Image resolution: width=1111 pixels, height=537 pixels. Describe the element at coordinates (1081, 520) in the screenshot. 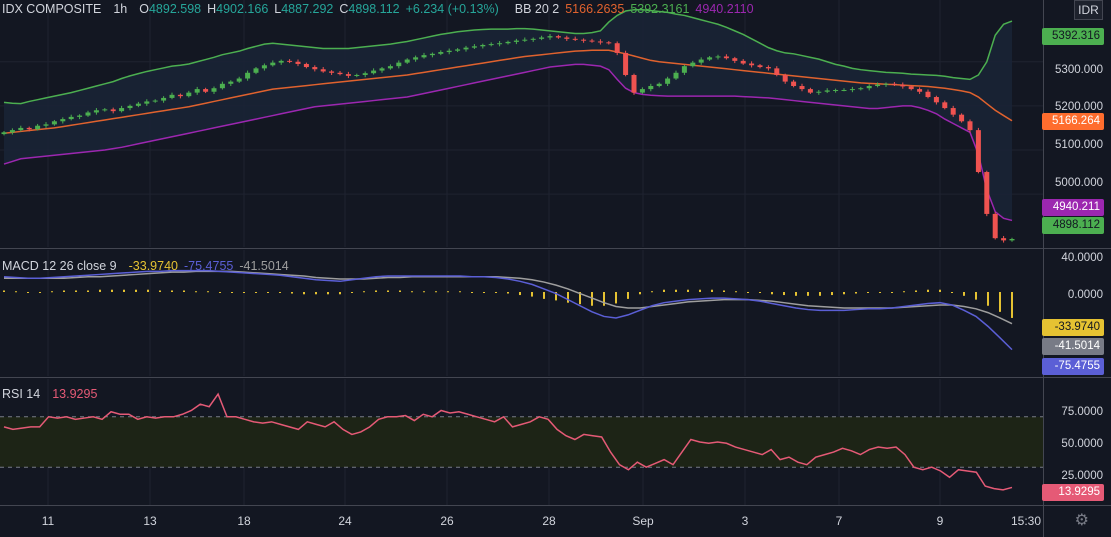

I see `settings-gear-icon: ⚙` at that location.